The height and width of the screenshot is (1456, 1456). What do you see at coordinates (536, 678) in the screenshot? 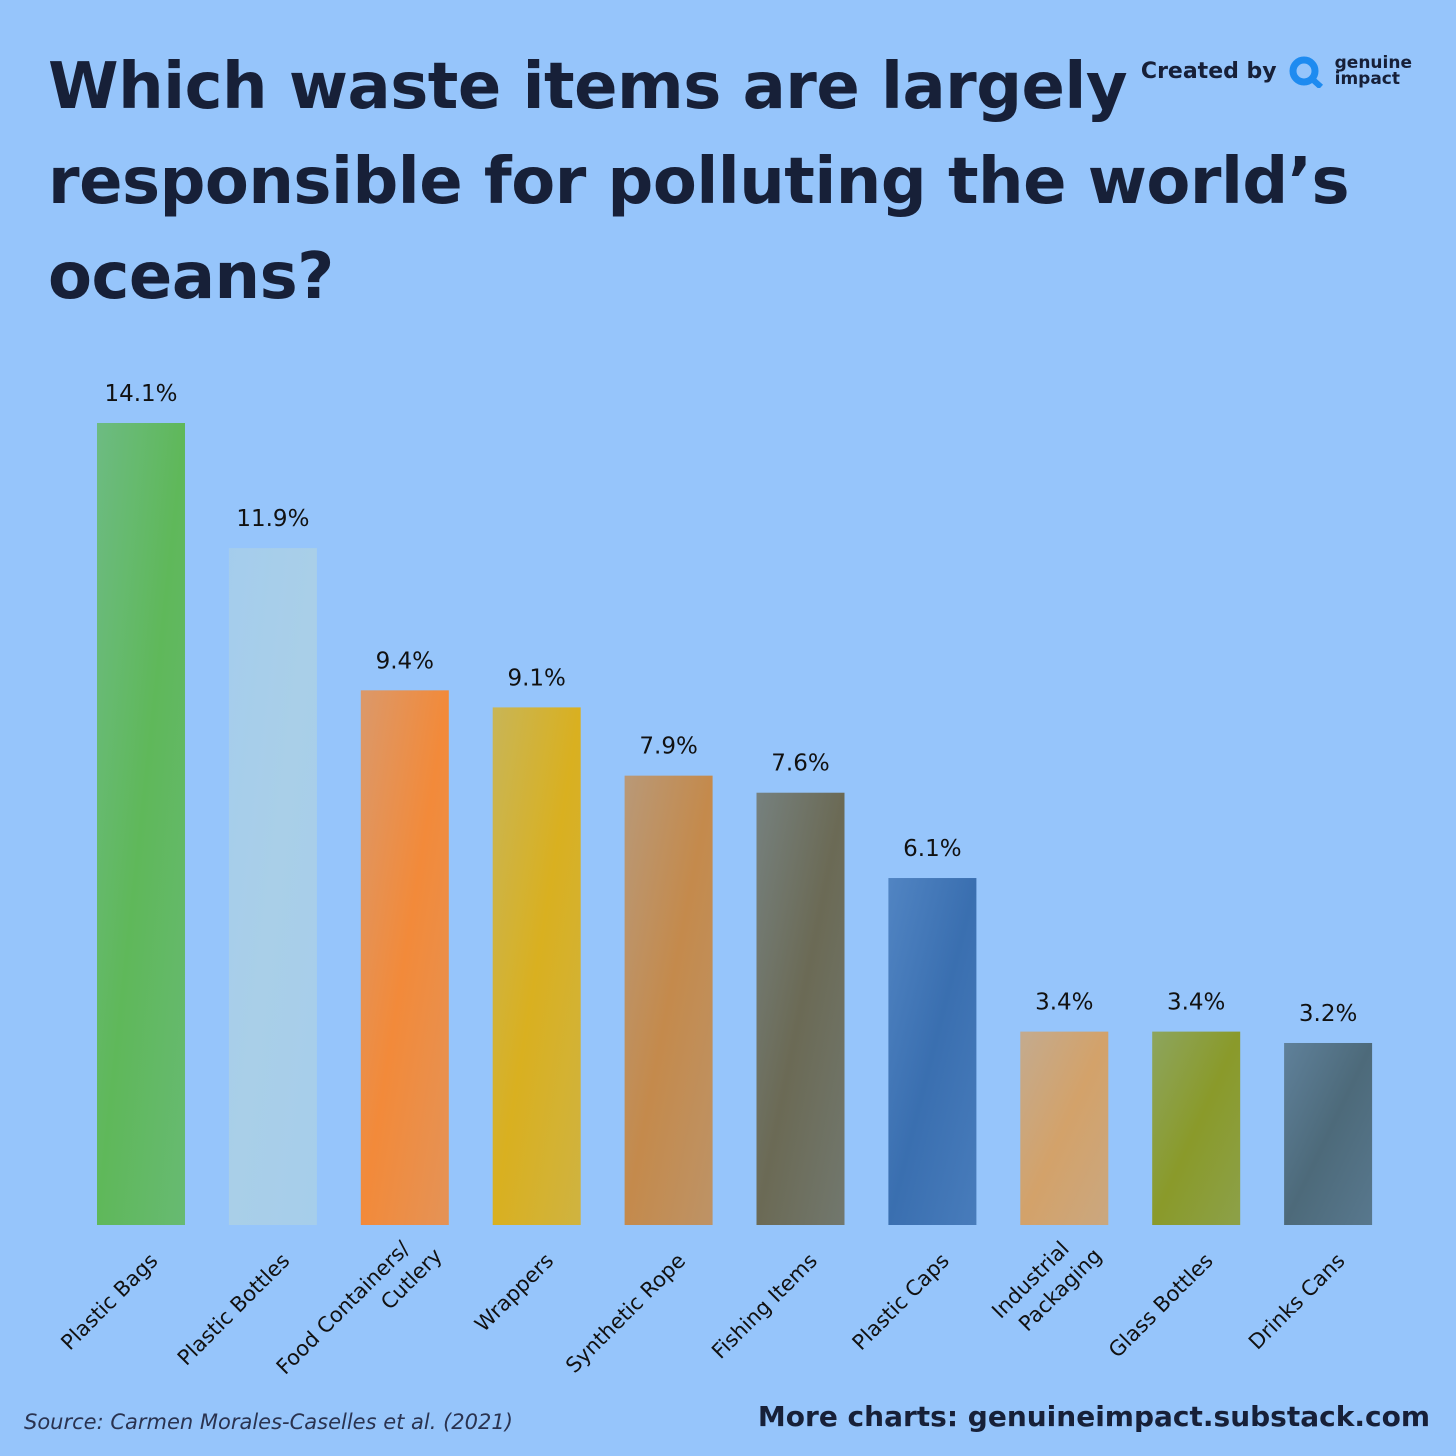
I see `value-label: 9.1%` at bounding box center [536, 678].